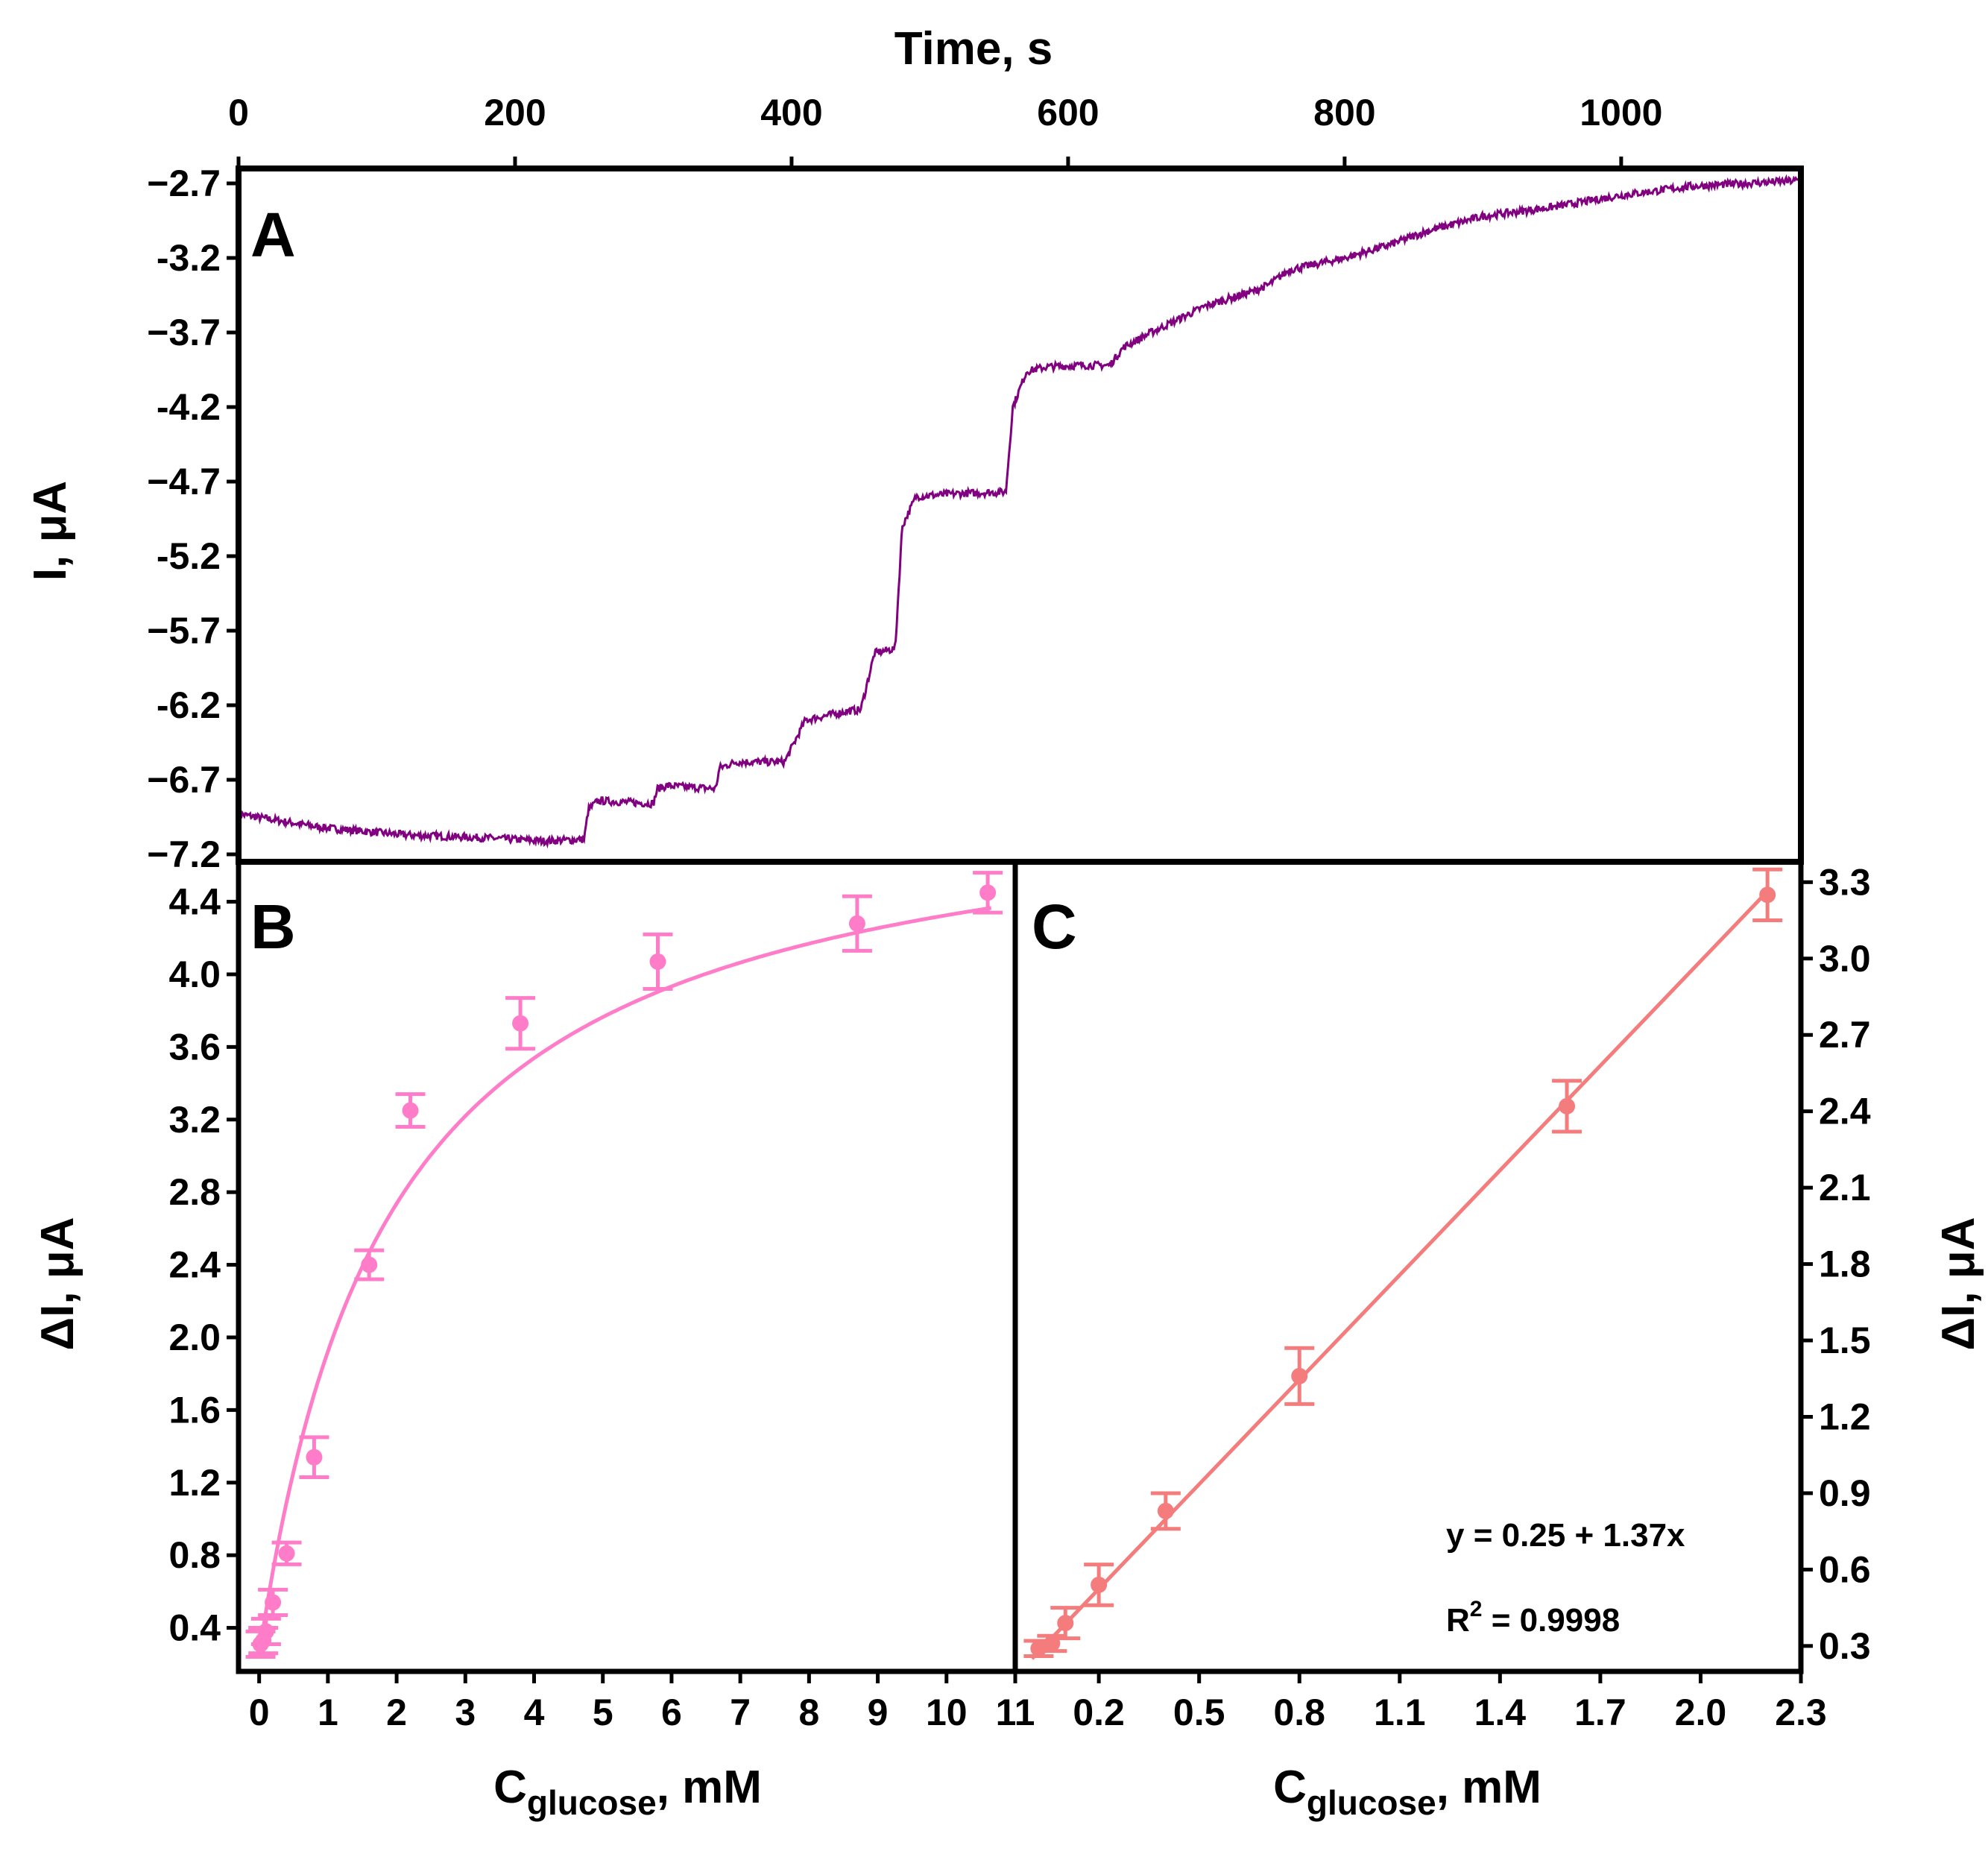 This screenshot has height=1863, width=1988. What do you see at coordinates (1408, 1792) in the screenshot?
I see `glucose-axis-title-c: Cglucose, mM` at bounding box center [1408, 1792].